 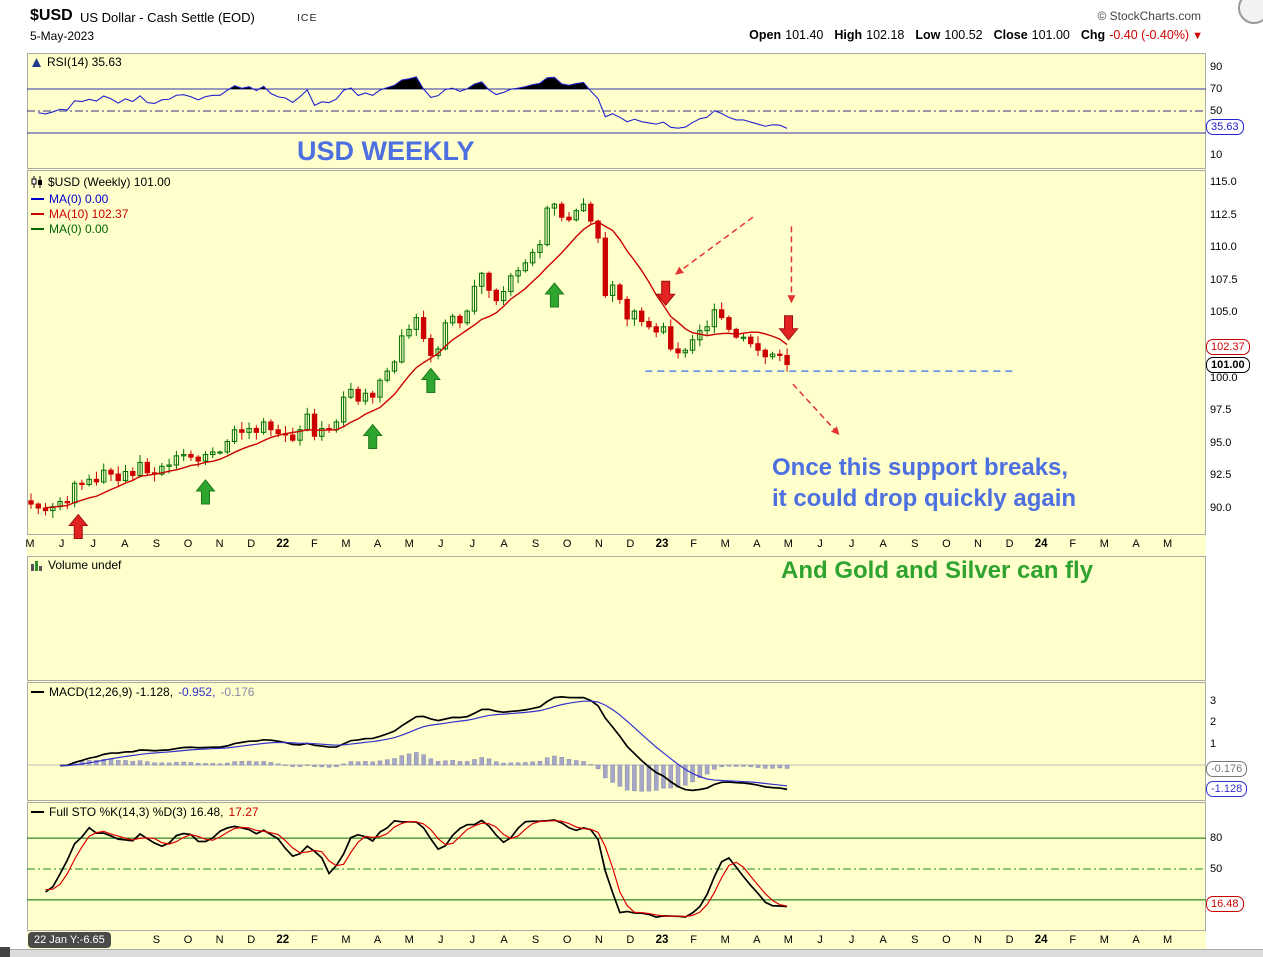 I want to click on volume-legend-label: Volume undef, so click(x=85, y=565).